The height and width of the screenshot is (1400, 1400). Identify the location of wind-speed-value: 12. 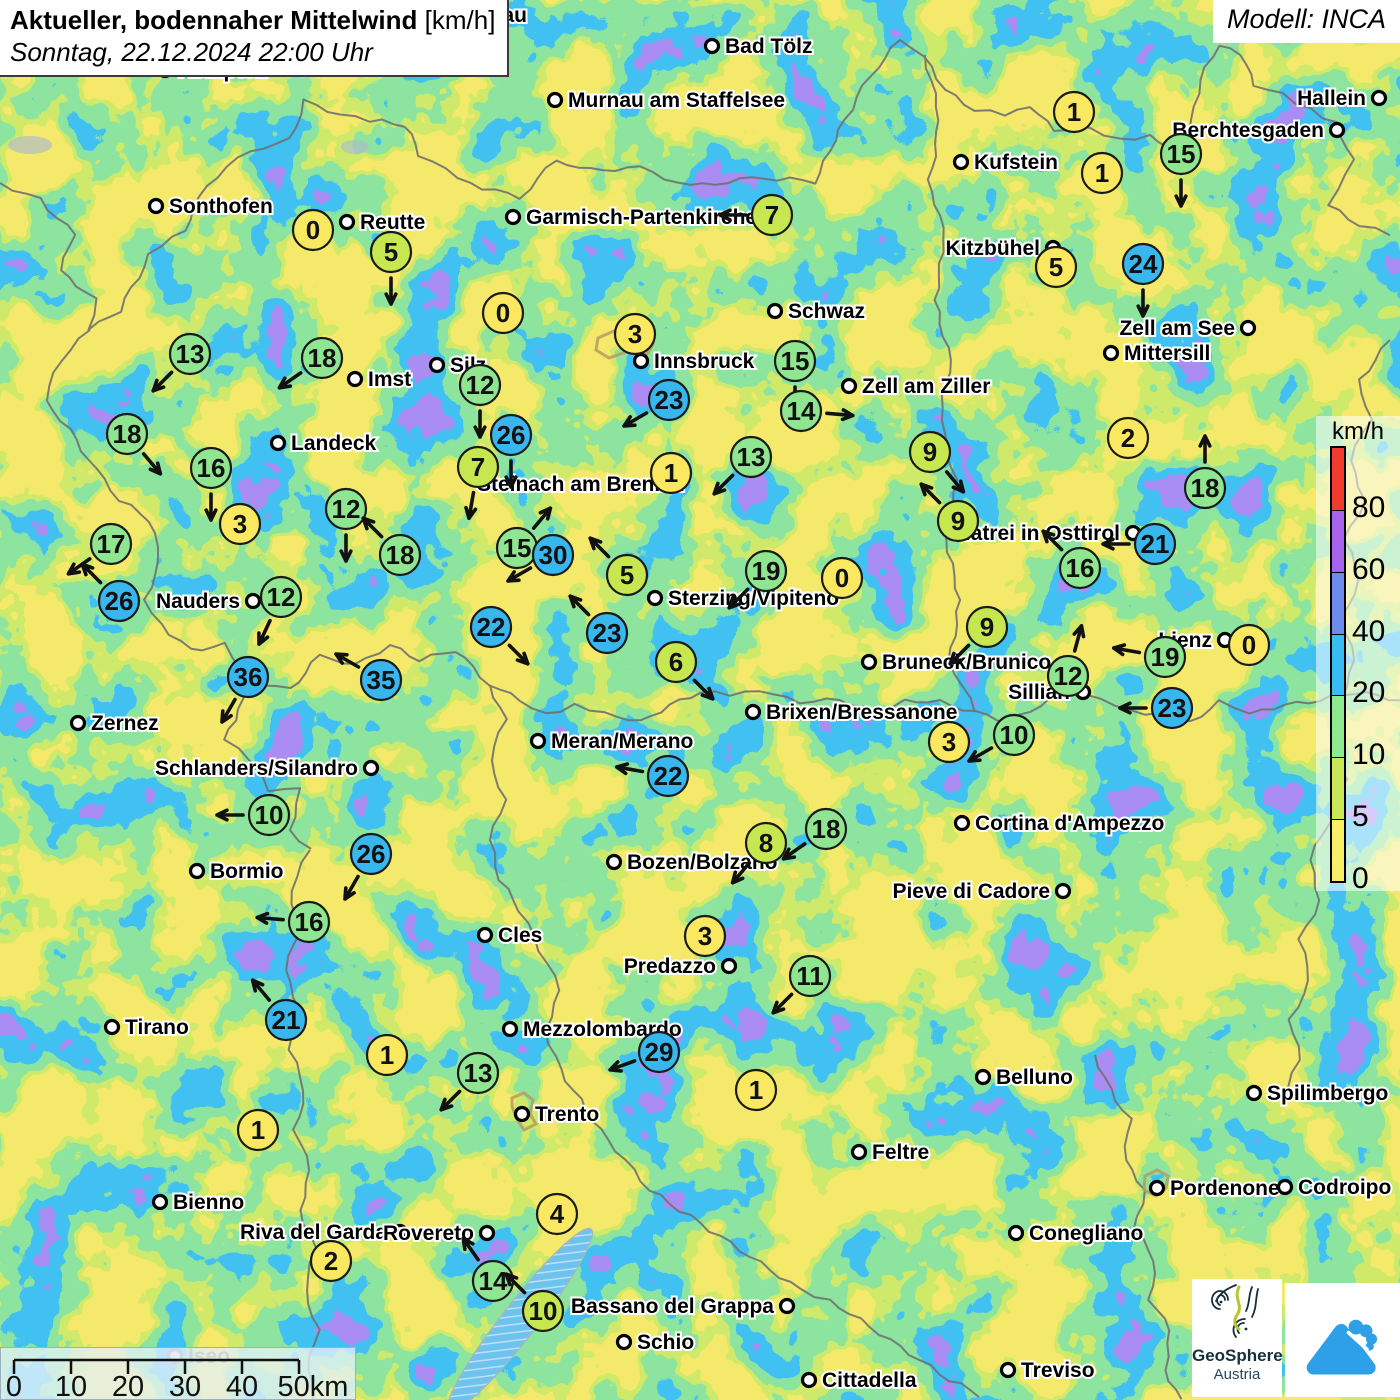
(281, 597).